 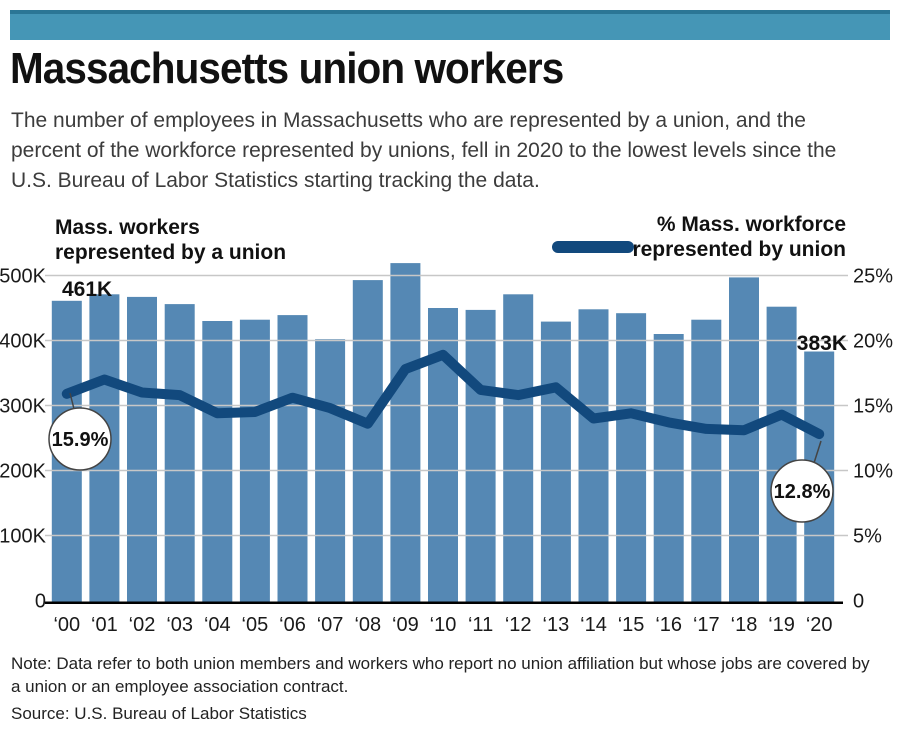 What do you see at coordinates (873, 472) in the screenshot?
I see `right-axis-tick-10%: 10%` at bounding box center [873, 472].